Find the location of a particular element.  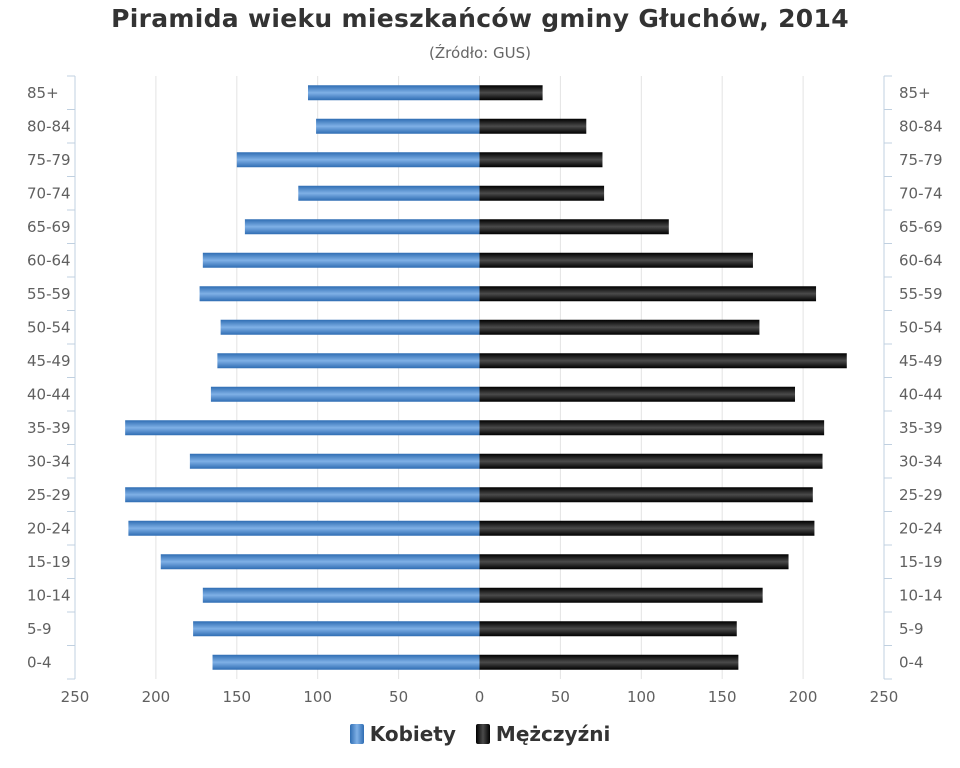

y-tick-label-right: 10-14 is located at coordinates (921, 595).